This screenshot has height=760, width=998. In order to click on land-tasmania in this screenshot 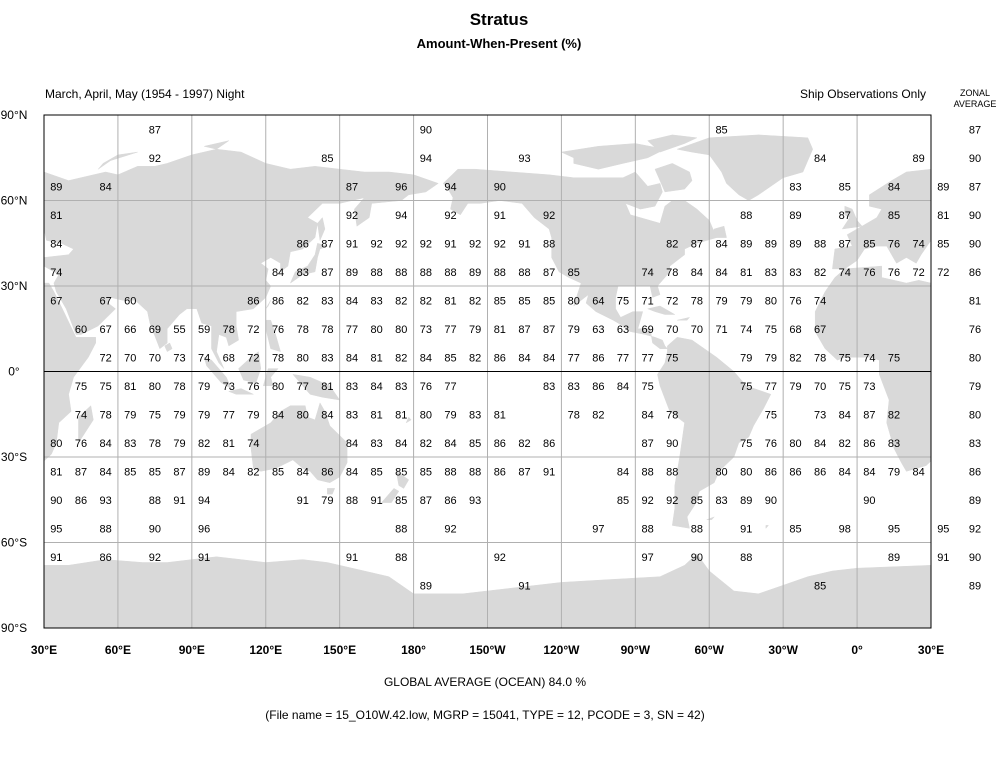, I will do `click(331, 491)`.